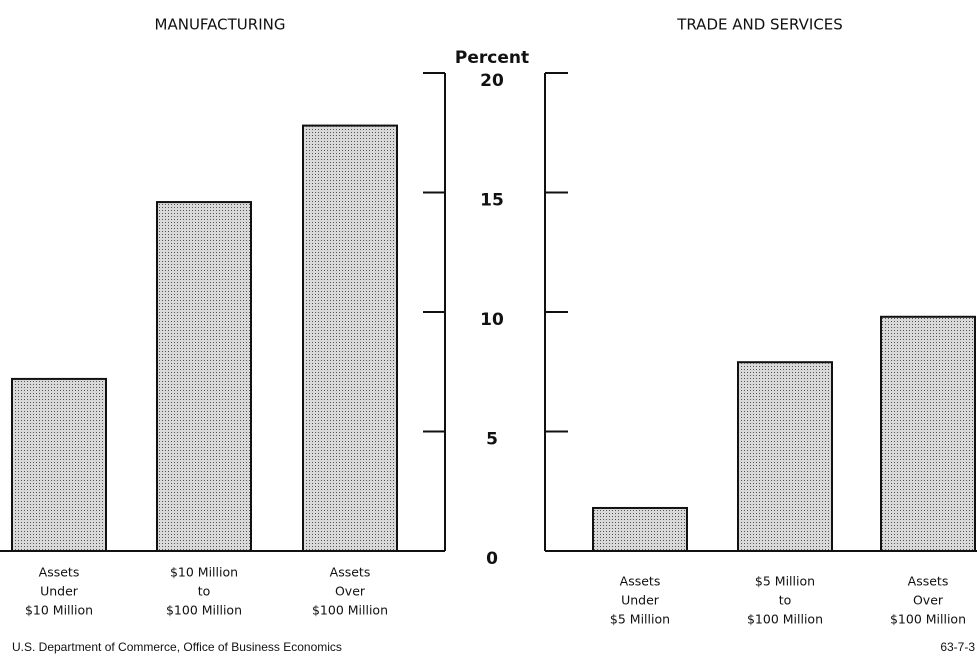  What do you see at coordinates (492, 320) in the screenshot?
I see `y-tick-label: 10` at bounding box center [492, 320].